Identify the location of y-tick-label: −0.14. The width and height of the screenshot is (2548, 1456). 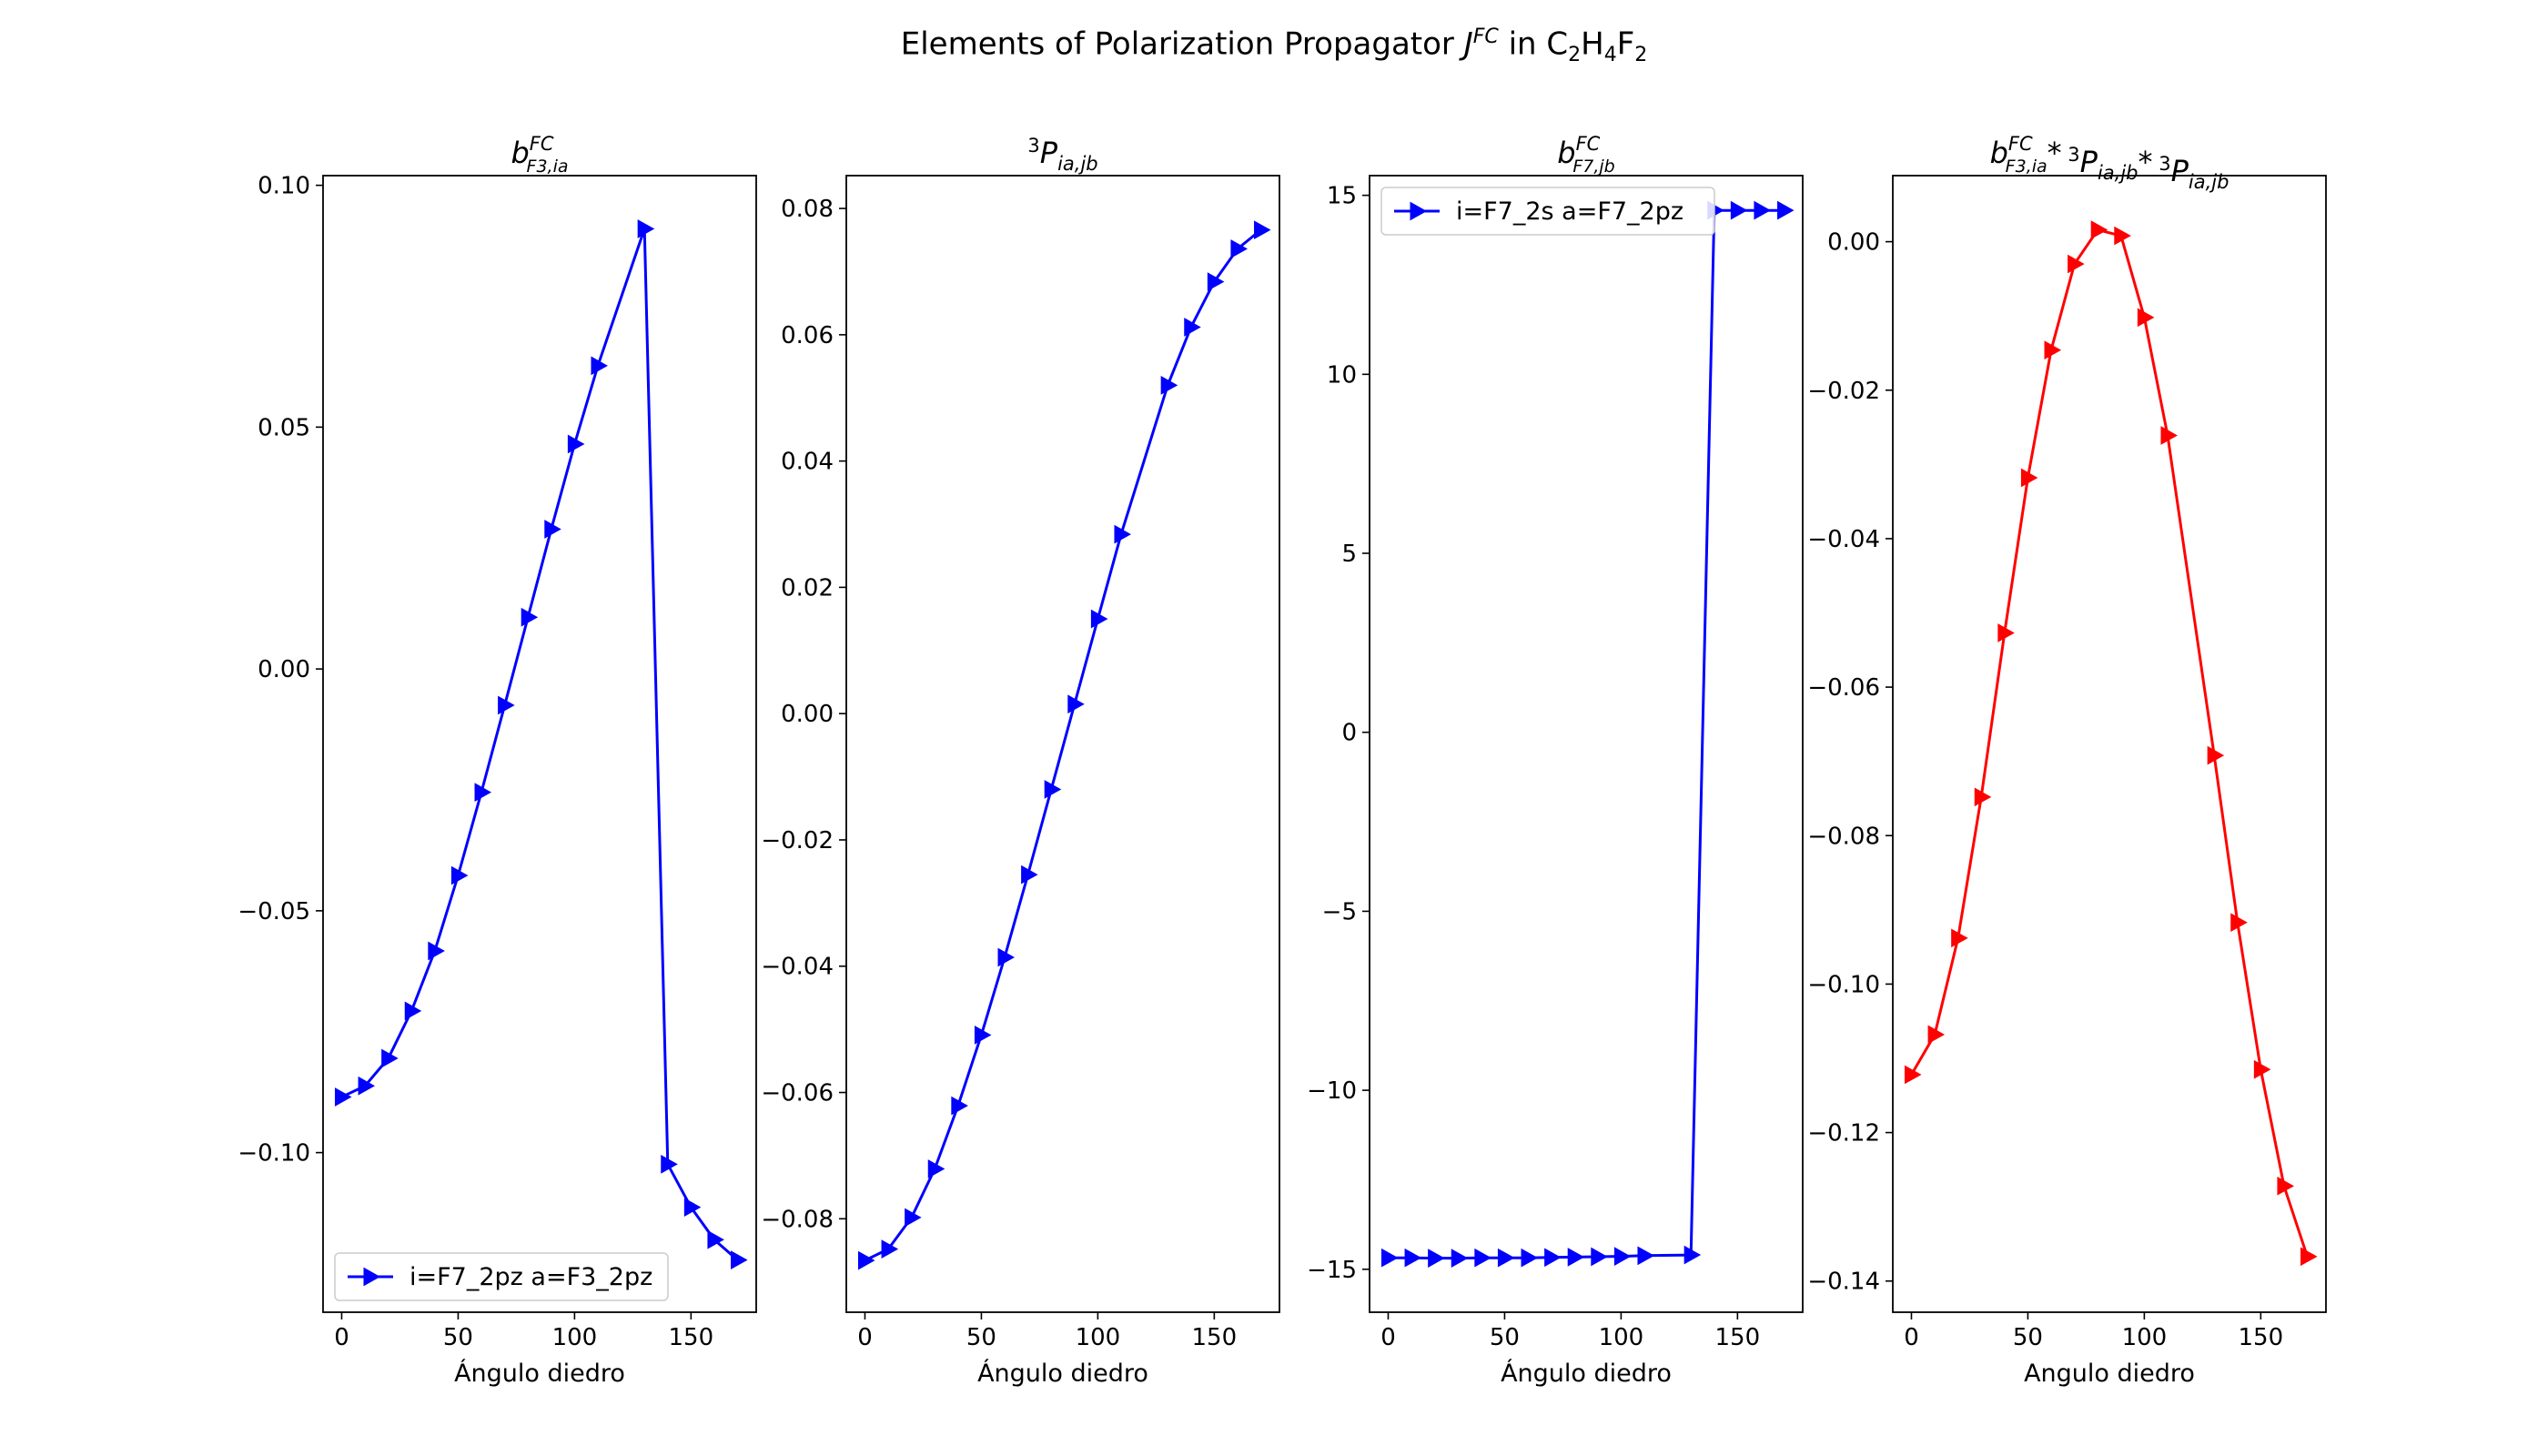
(1844, 1282).